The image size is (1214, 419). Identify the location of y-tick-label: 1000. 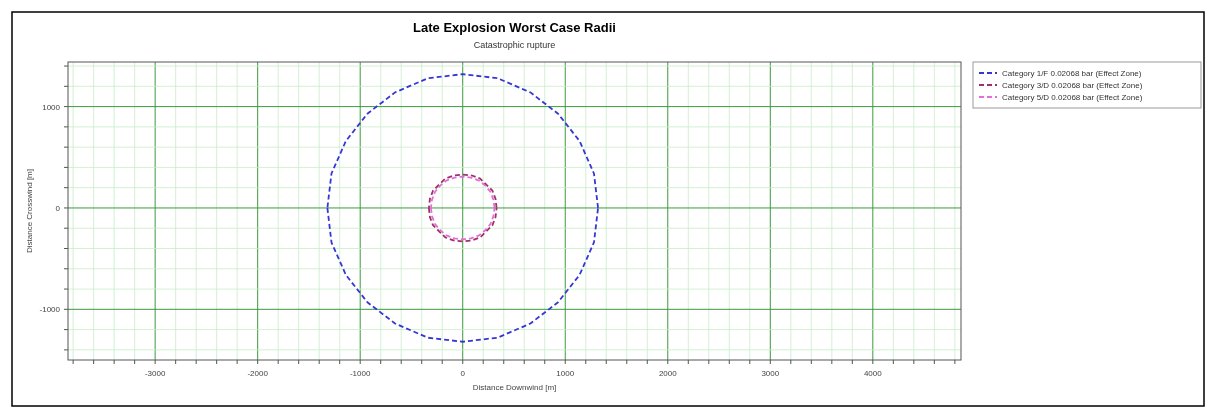
(51, 107).